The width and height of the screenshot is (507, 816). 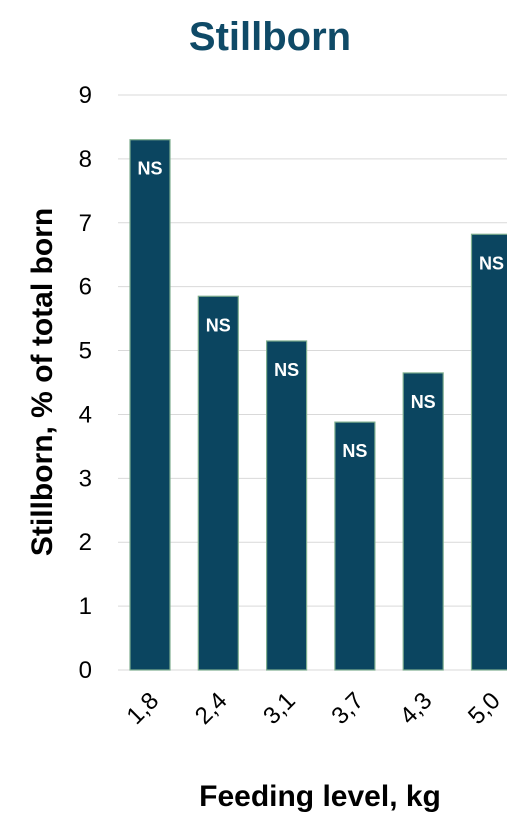 What do you see at coordinates (85, 670) in the screenshot?
I see `y-tick-label: 0` at bounding box center [85, 670].